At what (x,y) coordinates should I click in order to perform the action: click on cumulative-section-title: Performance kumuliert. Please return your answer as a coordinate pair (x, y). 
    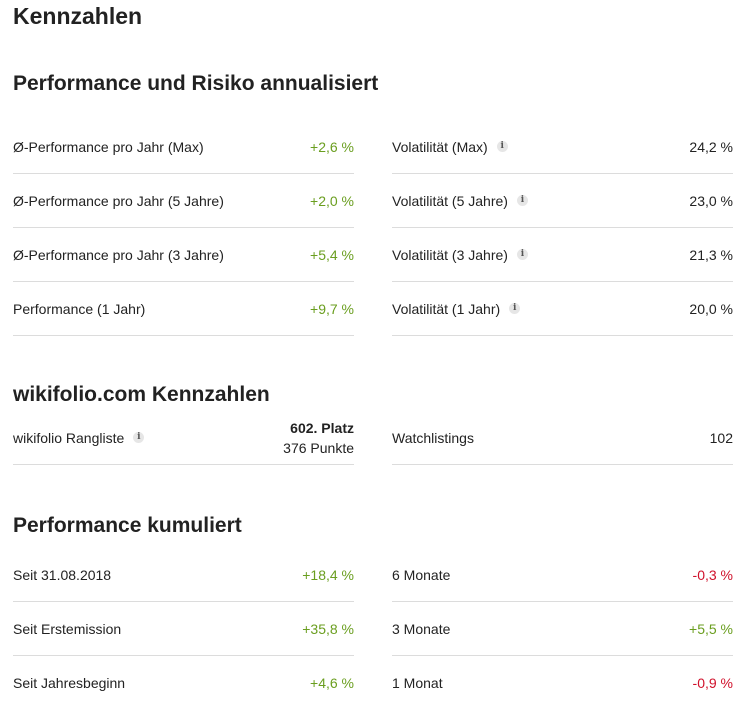
    Looking at the image, I should click on (127, 525).